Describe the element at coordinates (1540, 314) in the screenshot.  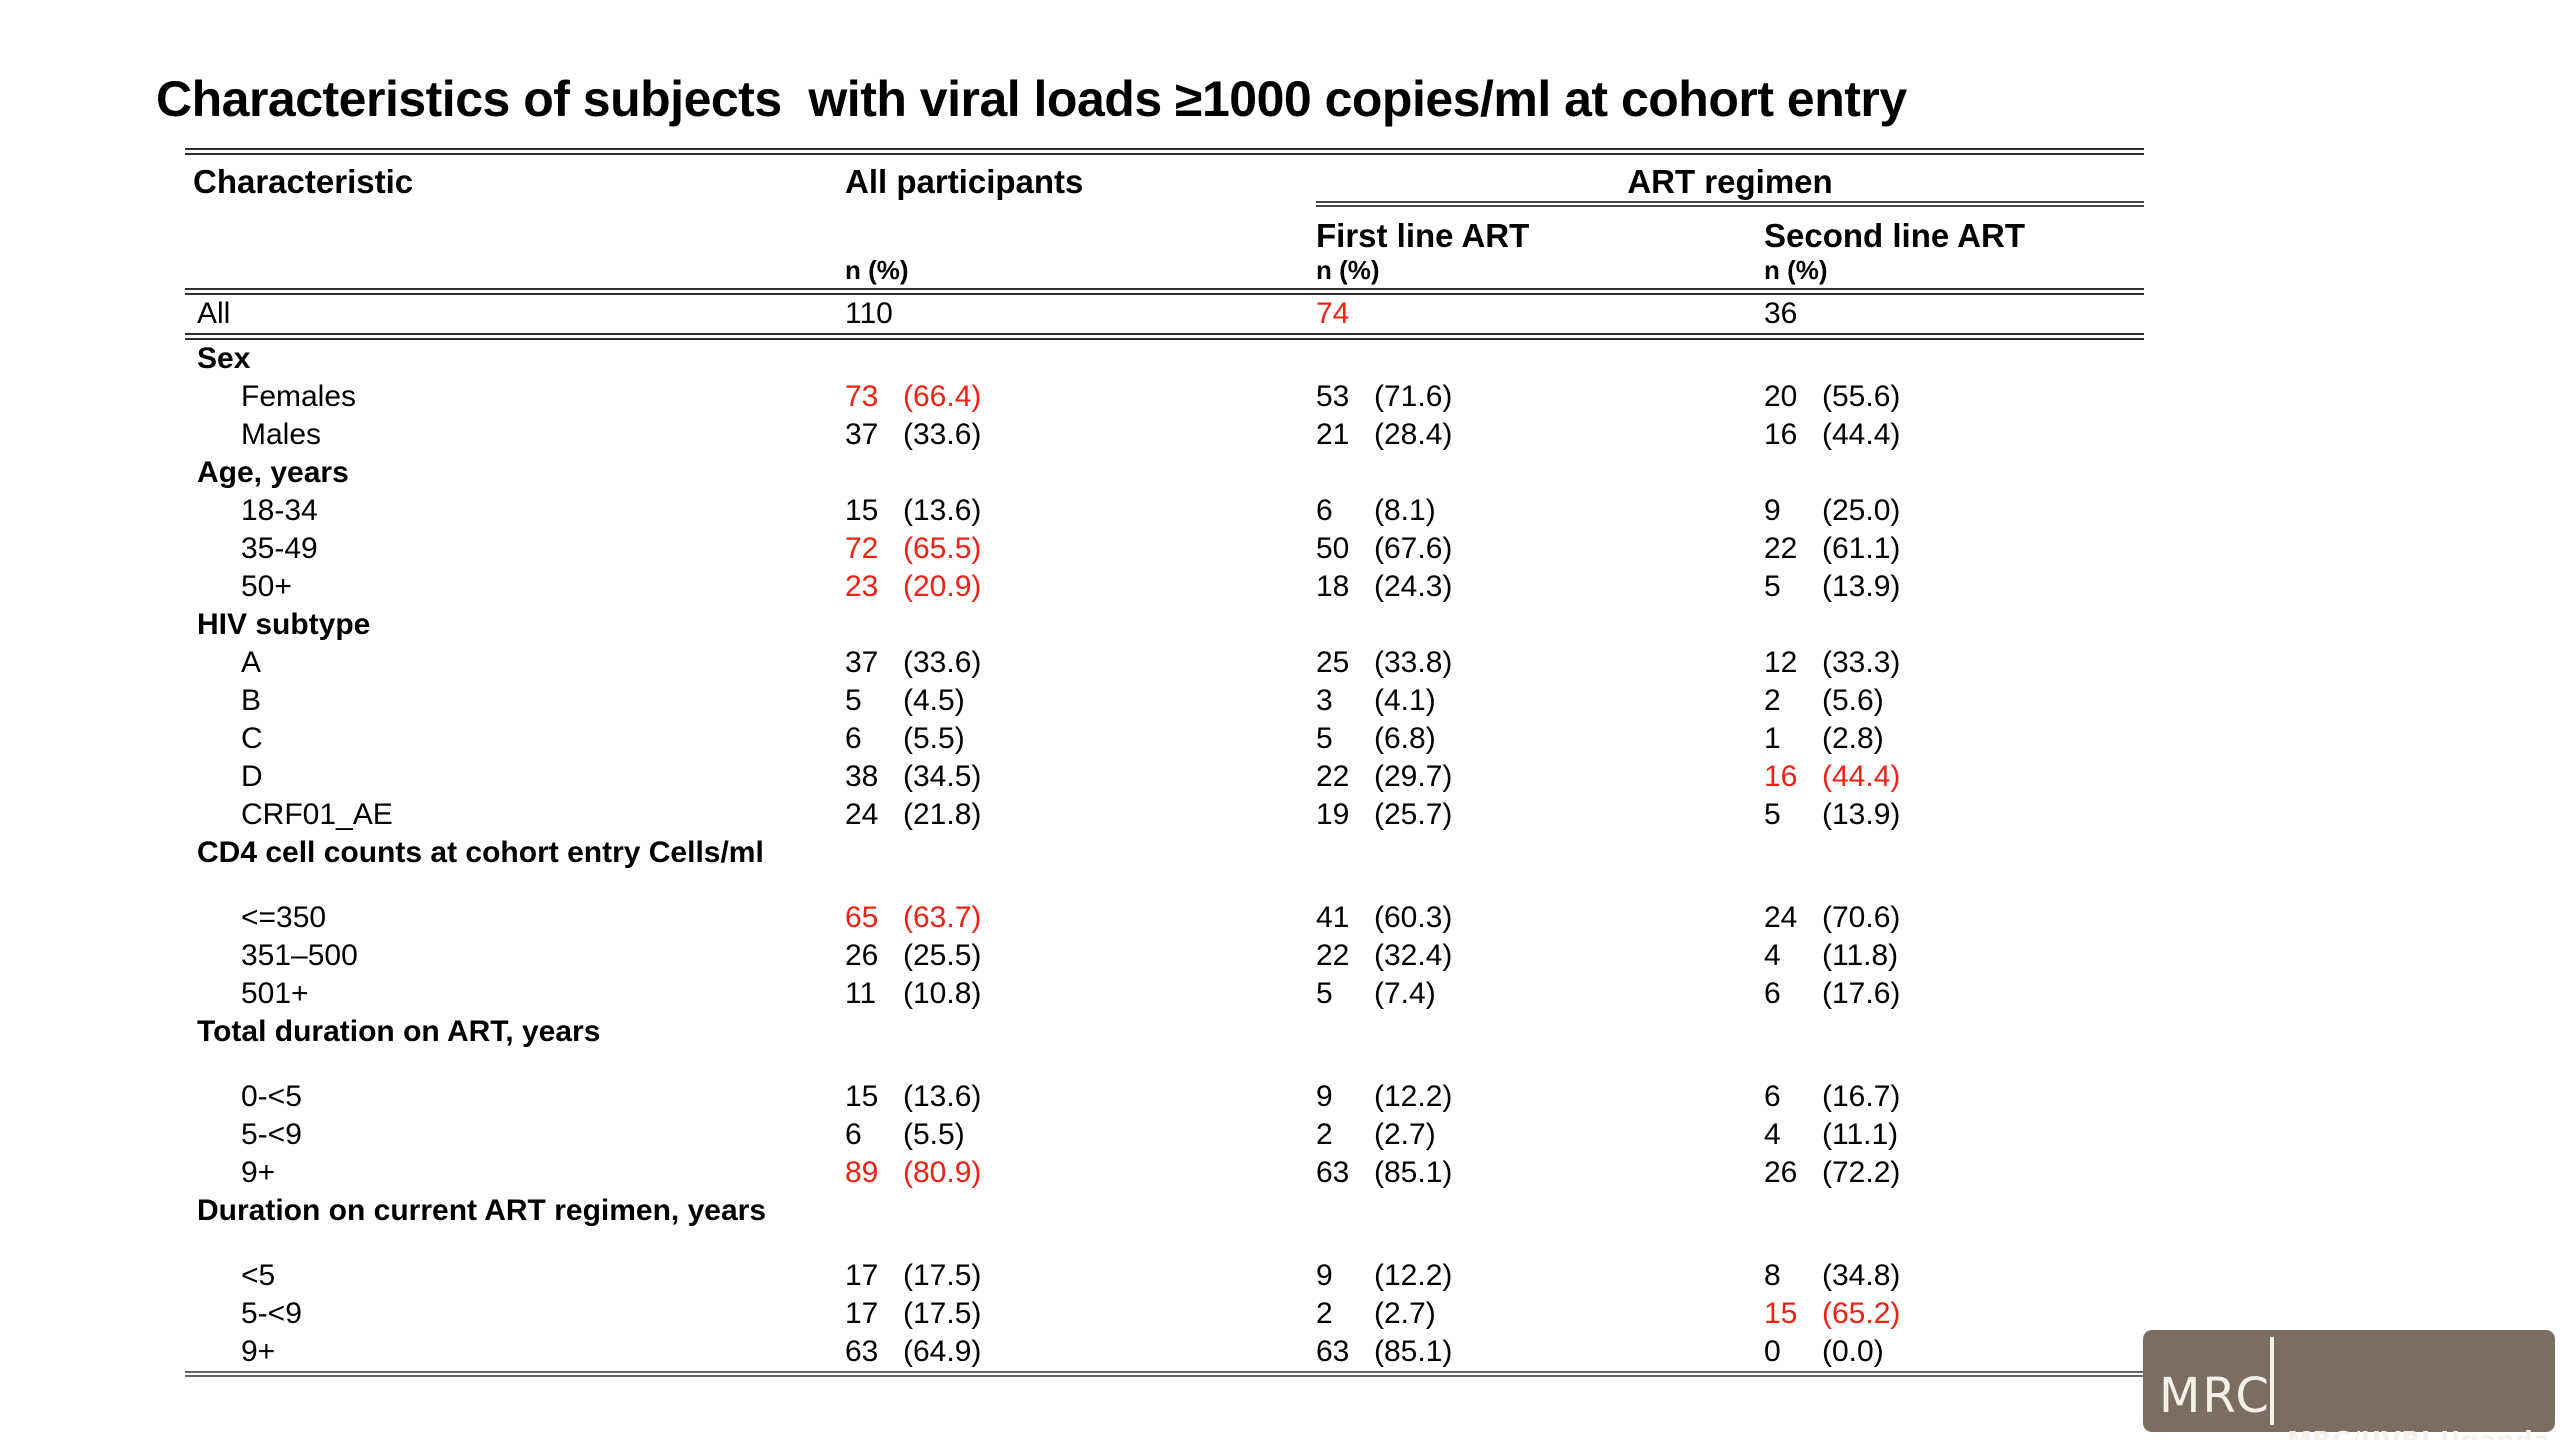
I see `cell-first-line-art: 74` at that location.